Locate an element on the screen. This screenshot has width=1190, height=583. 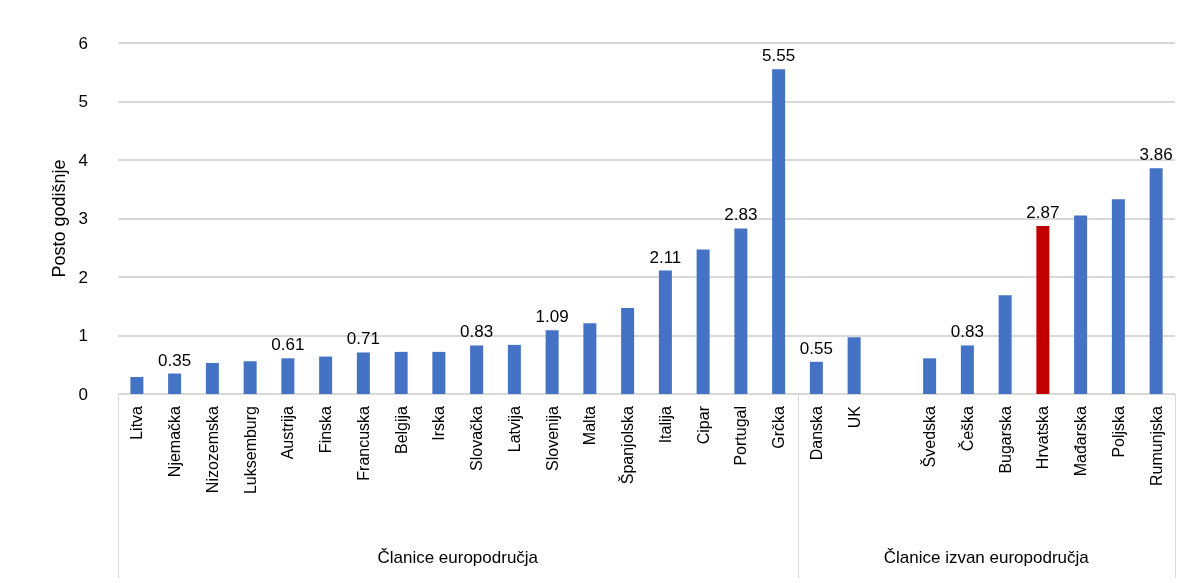
y-tick-label: 4 is located at coordinates (83, 160).